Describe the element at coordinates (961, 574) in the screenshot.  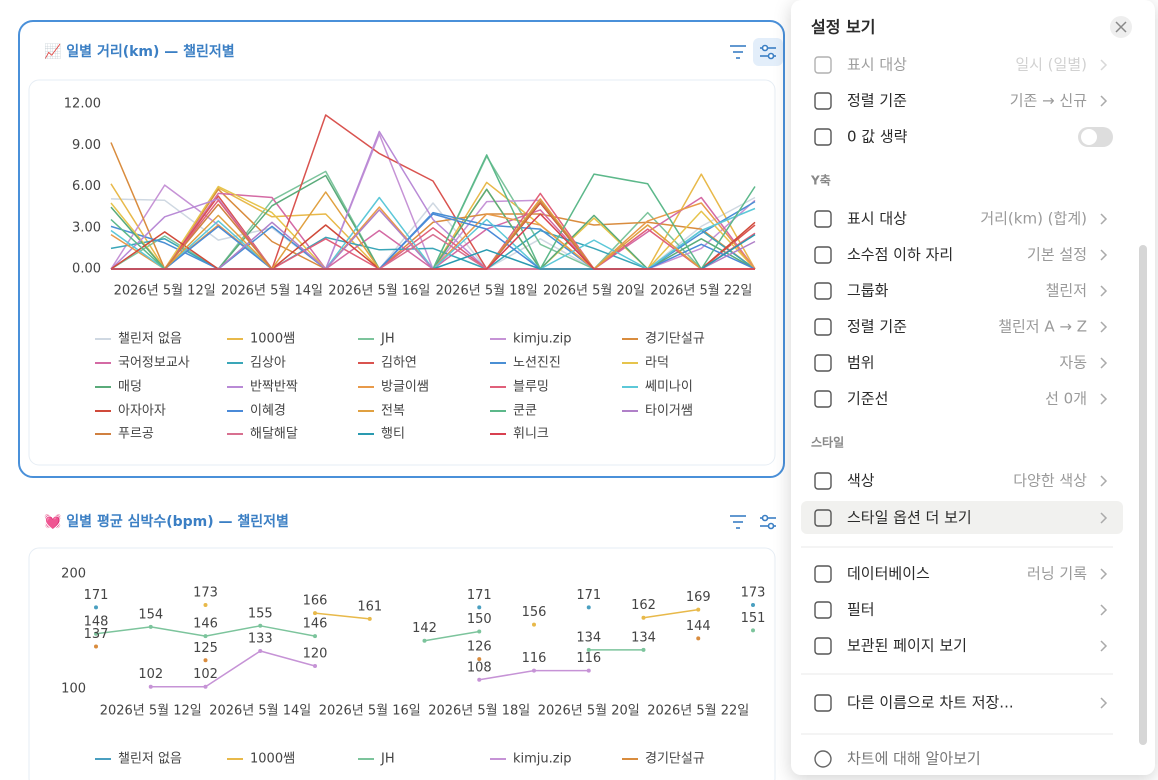
I see `menu-row: 데이터베이스 러닝 기록` at that location.